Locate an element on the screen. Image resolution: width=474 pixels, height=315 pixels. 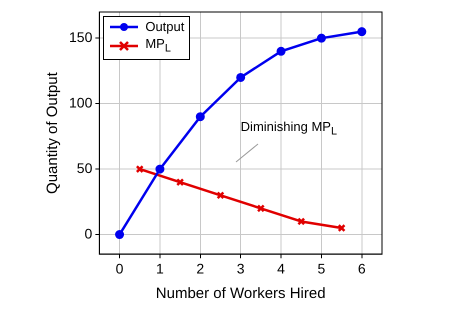
y-tick-label: 50 is located at coordinates (84, 168).